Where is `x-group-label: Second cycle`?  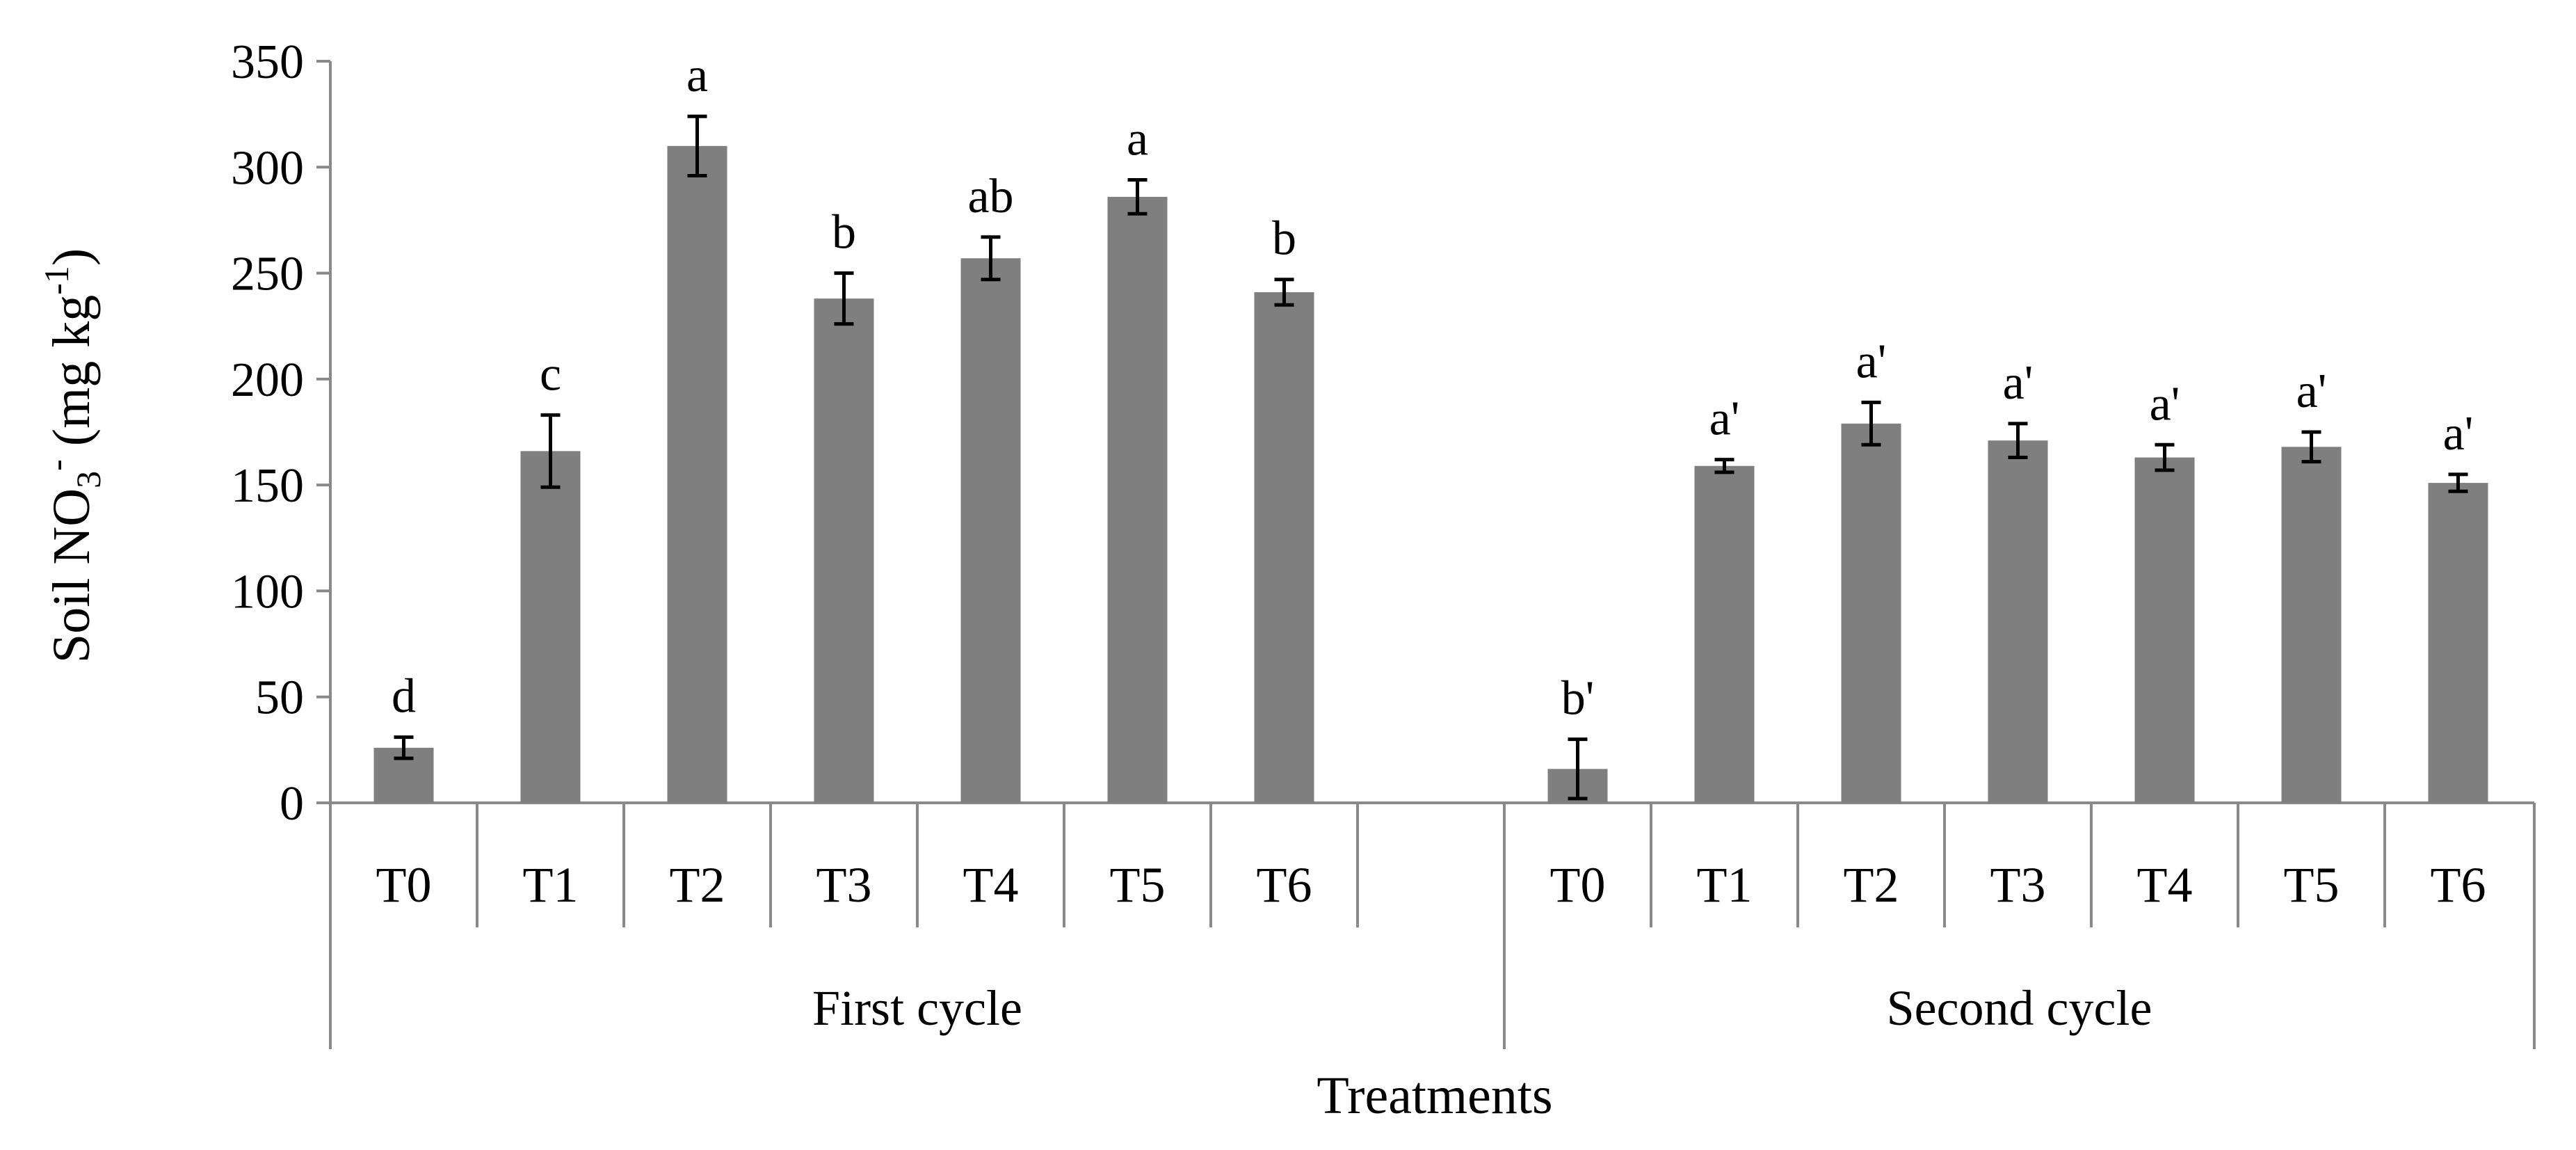
x-group-label: Second cycle is located at coordinates (2019, 1008).